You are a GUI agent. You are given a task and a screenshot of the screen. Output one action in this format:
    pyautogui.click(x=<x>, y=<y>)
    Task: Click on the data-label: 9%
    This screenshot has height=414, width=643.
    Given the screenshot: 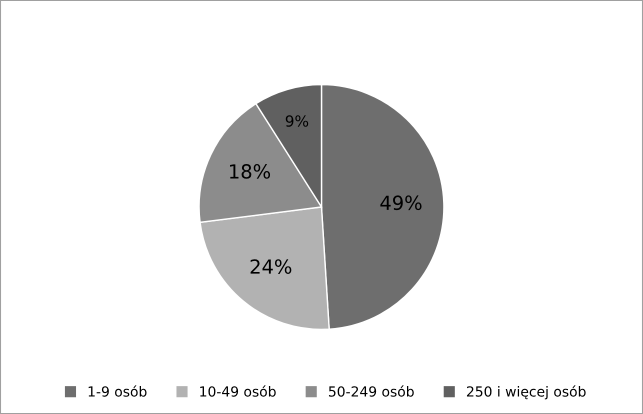 What is the action you would take?
    pyautogui.click(x=297, y=121)
    